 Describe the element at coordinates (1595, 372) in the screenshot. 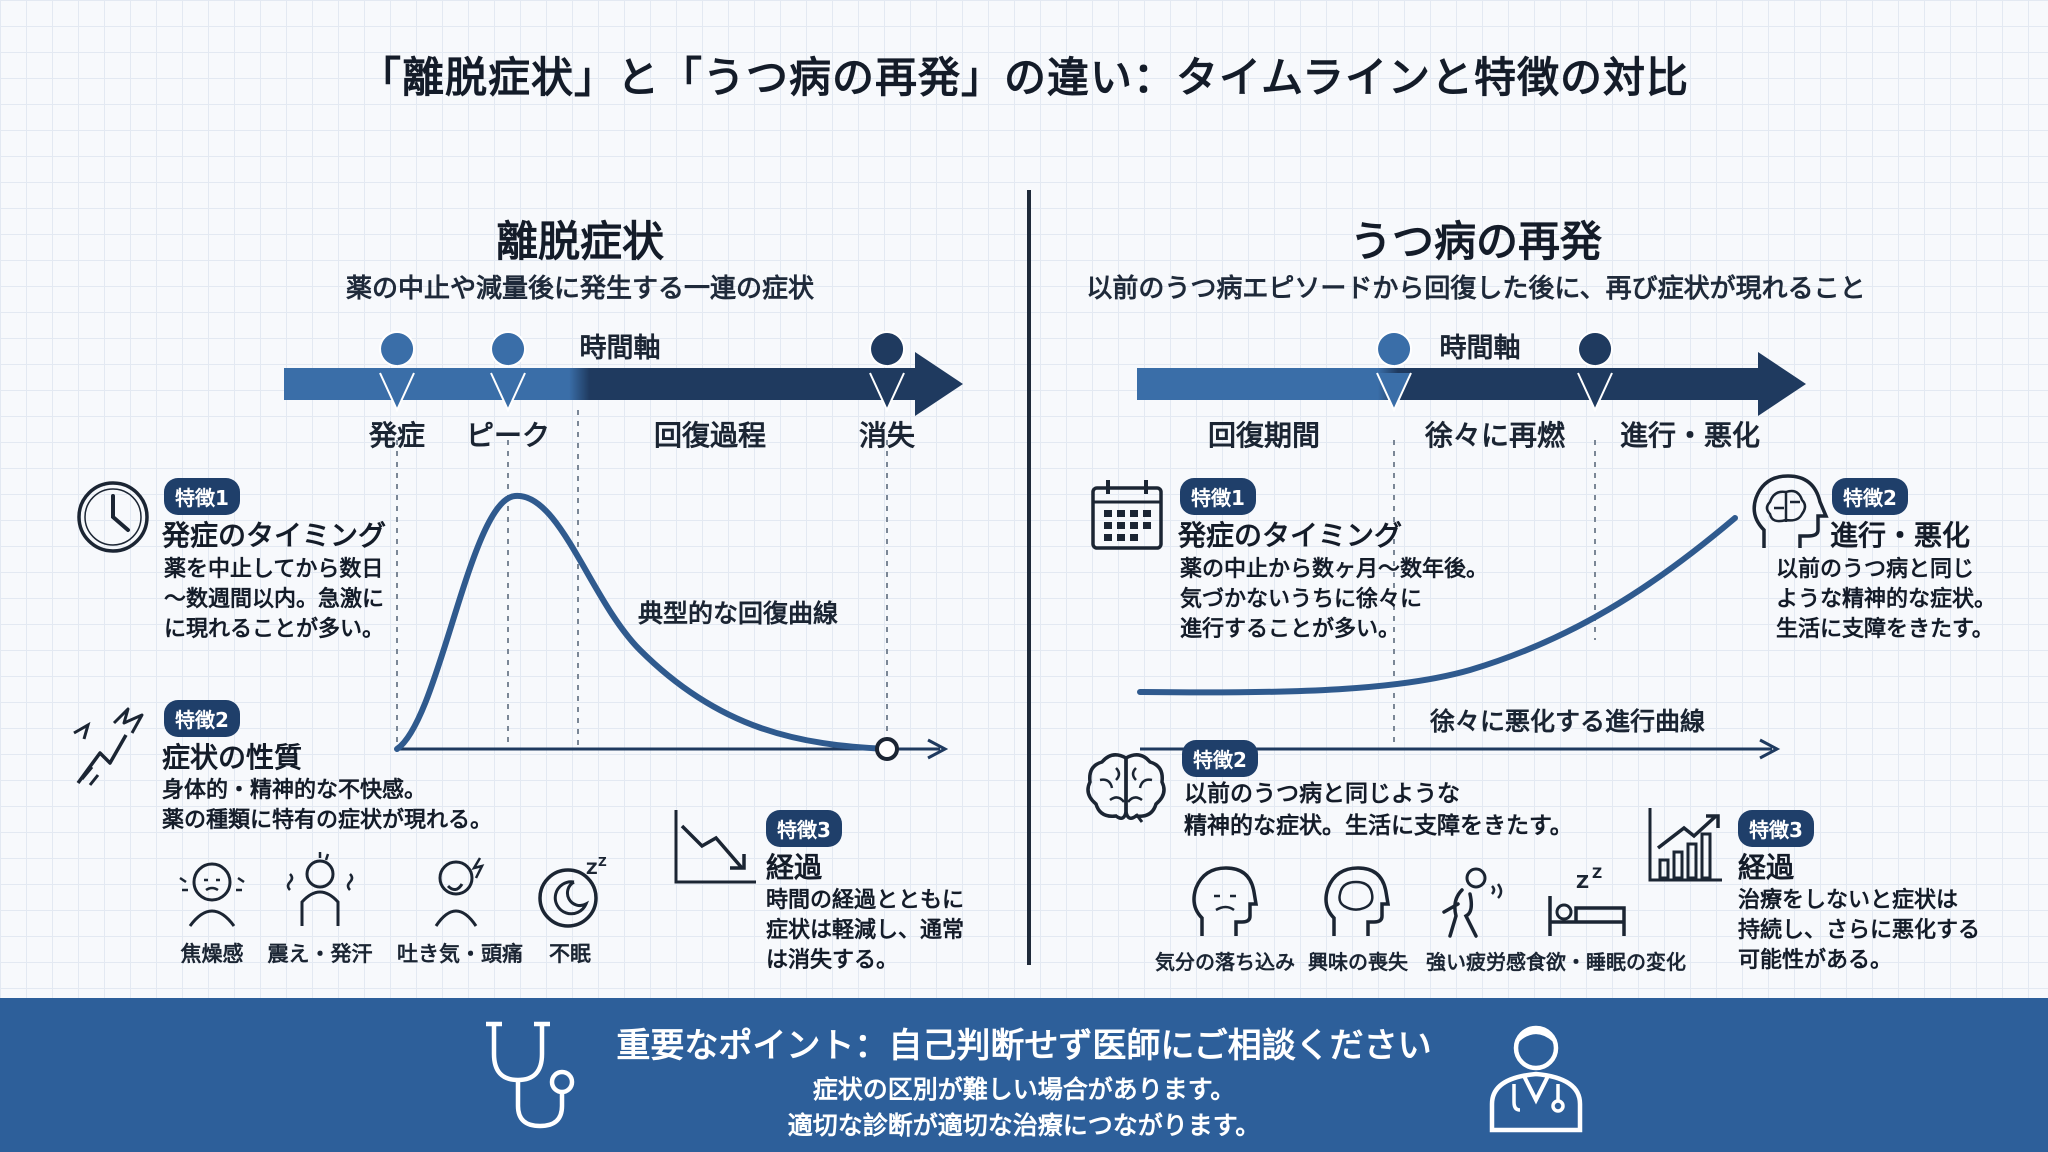

I see `marker-worsening` at that location.